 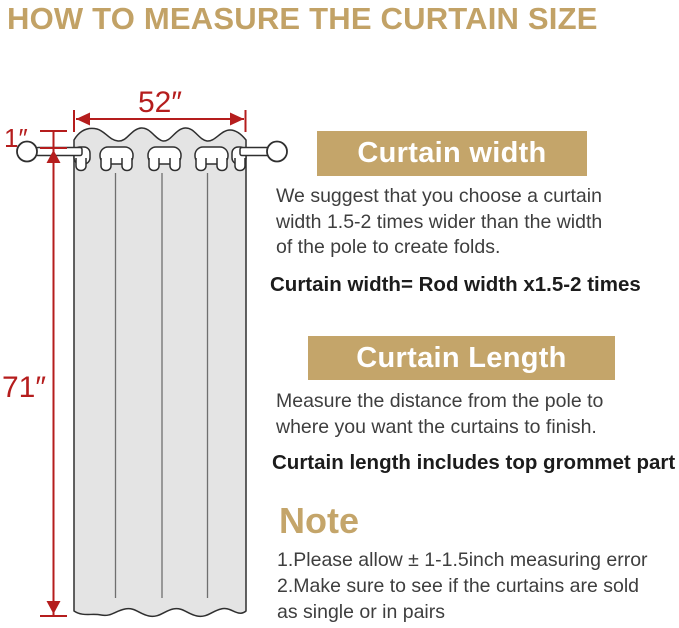 What do you see at coordinates (455, 284) in the screenshot?
I see `curtain-width-formula: Curtain width= Rod width x1.5-2 times` at bounding box center [455, 284].